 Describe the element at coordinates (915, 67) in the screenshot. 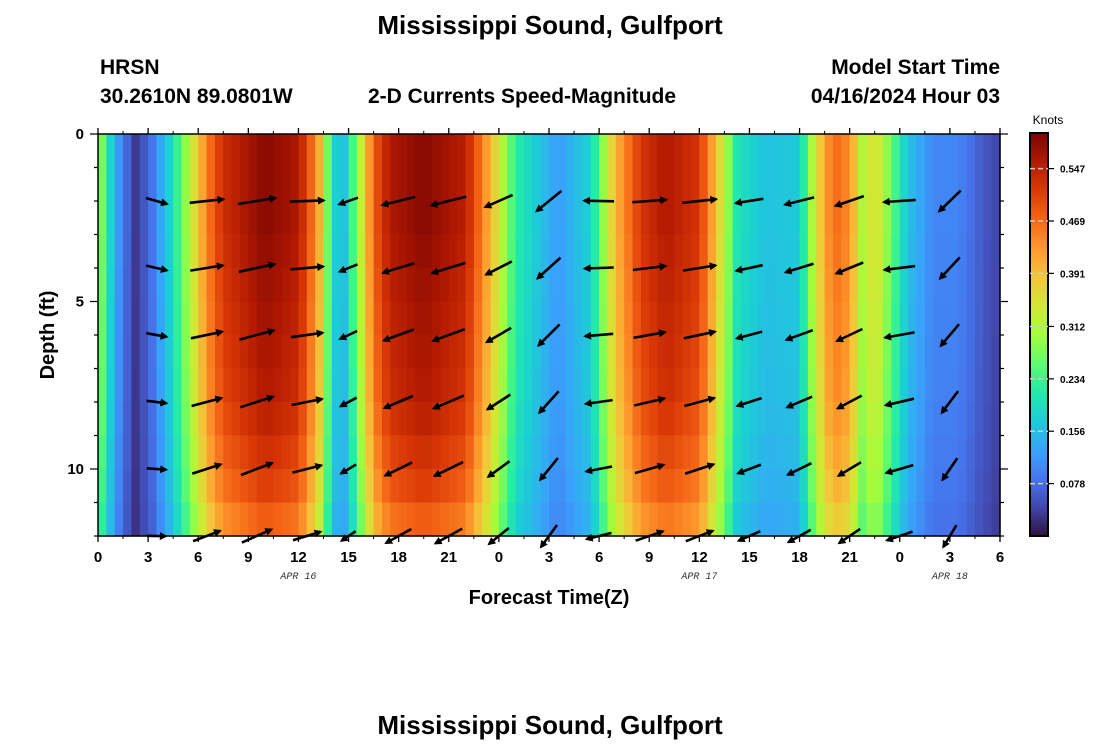

I see `model-start-label: Model Start Time` at that location.